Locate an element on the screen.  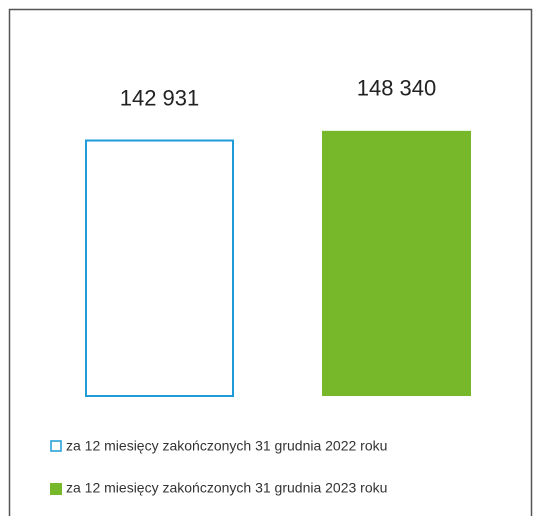
data-label: 148 340 is located at coordinates (397, 88).